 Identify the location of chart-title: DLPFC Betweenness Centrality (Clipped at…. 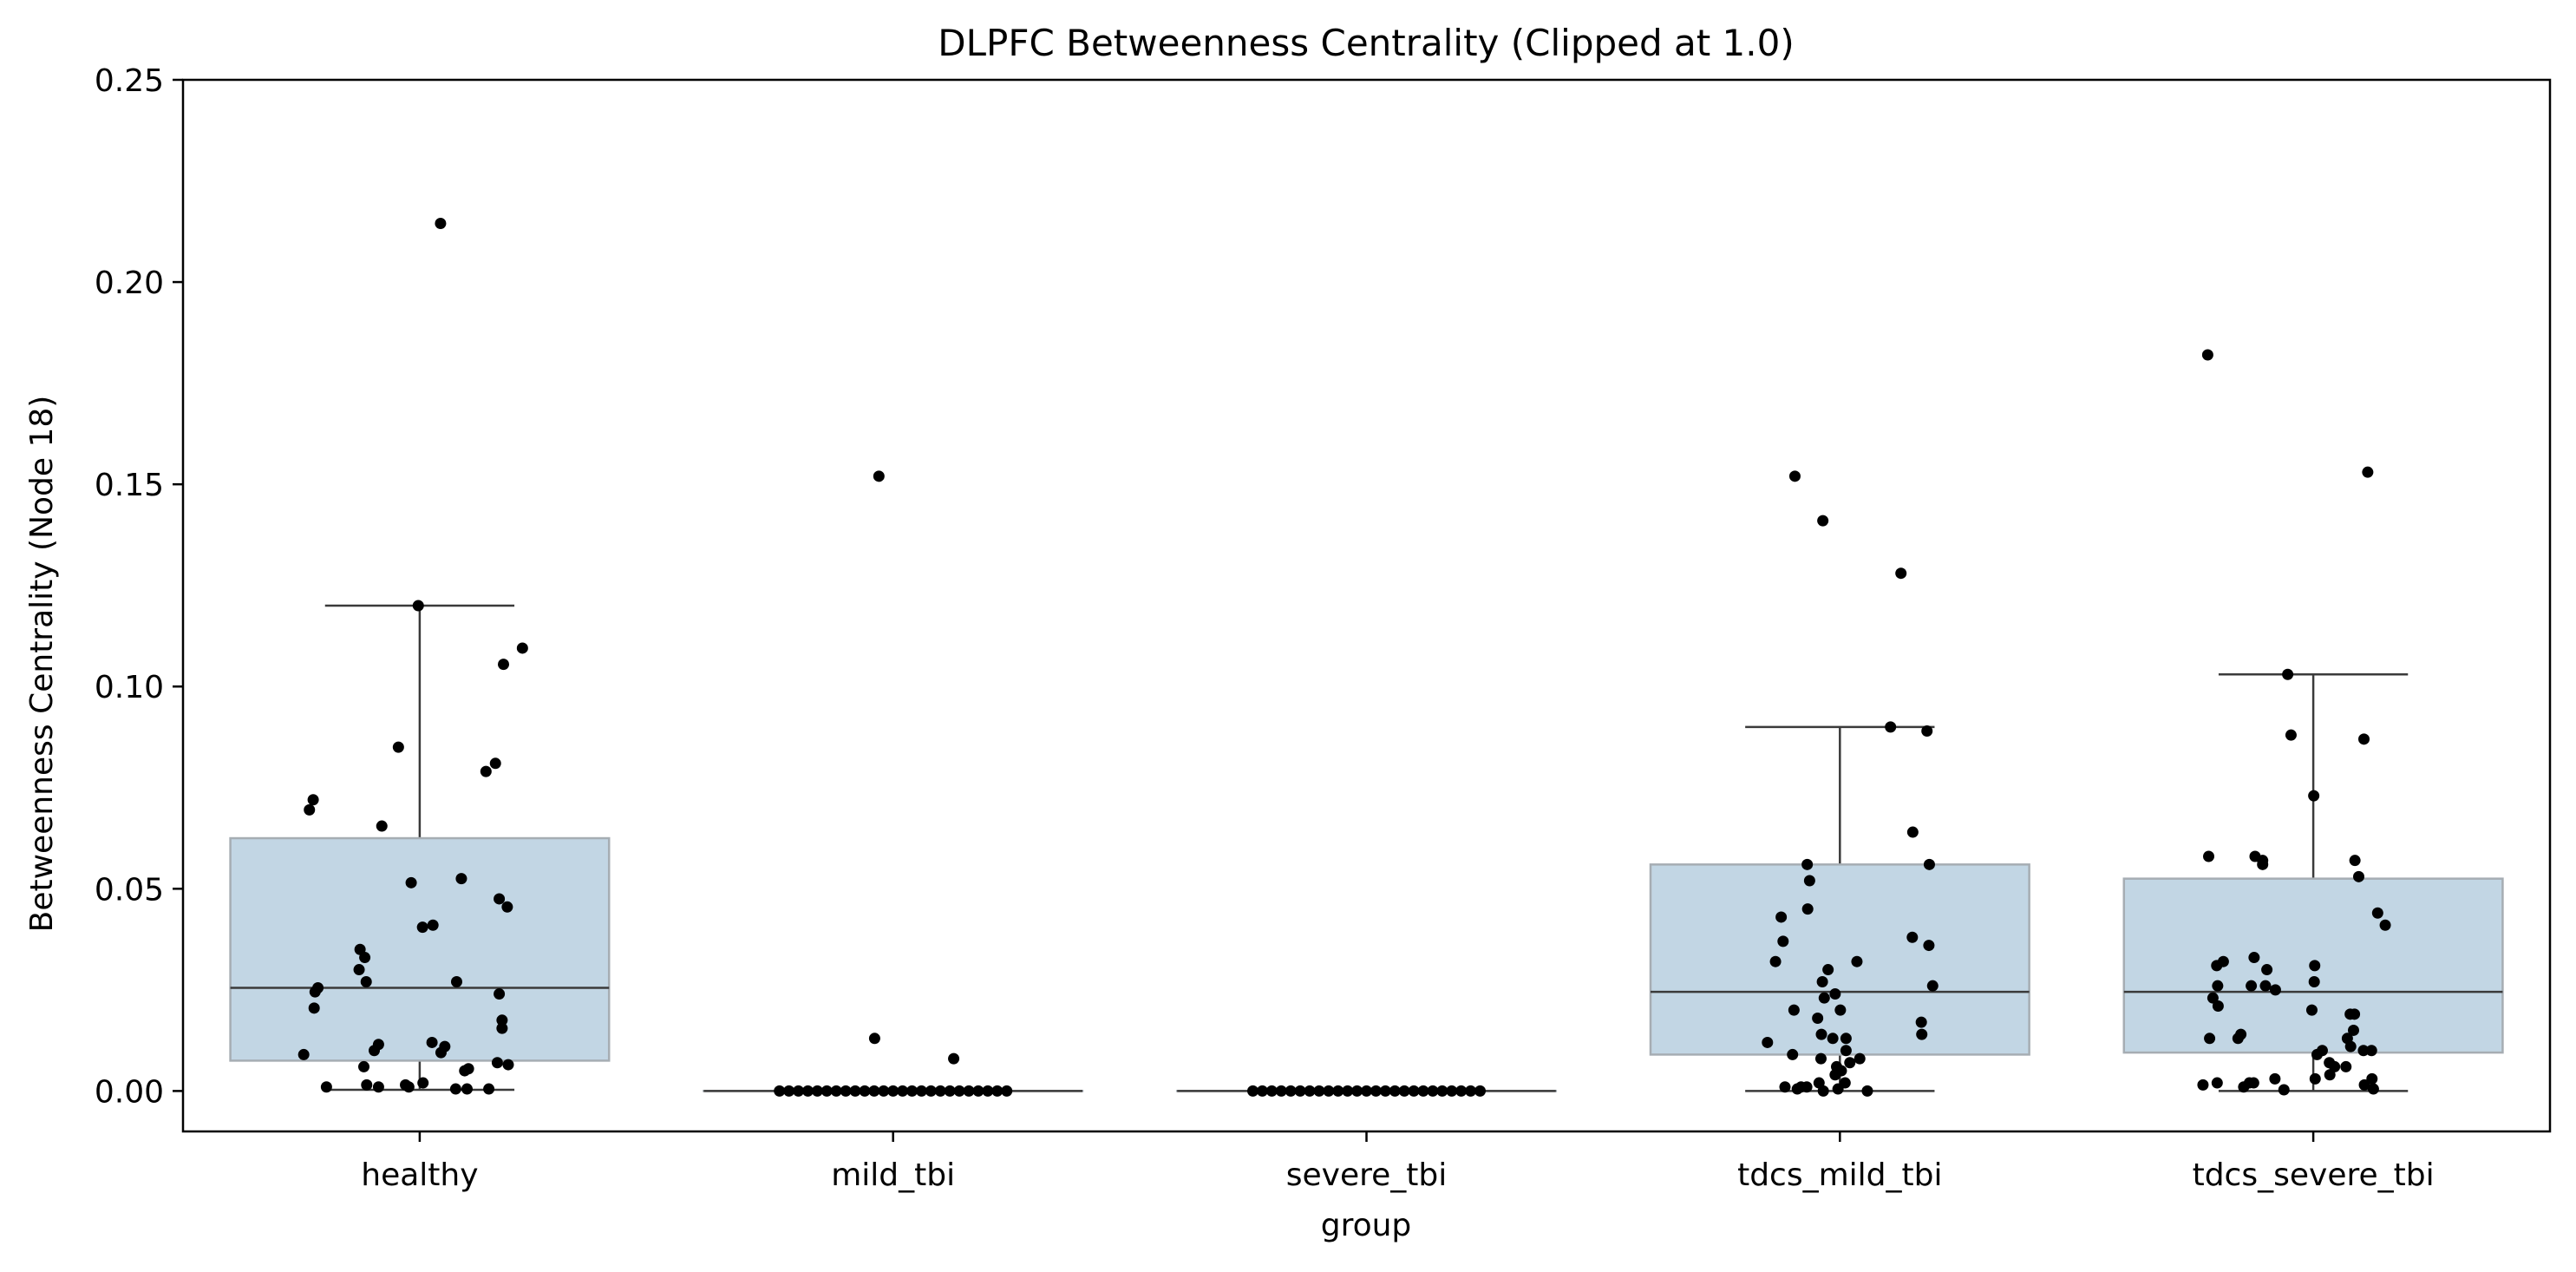
(1366, 43).